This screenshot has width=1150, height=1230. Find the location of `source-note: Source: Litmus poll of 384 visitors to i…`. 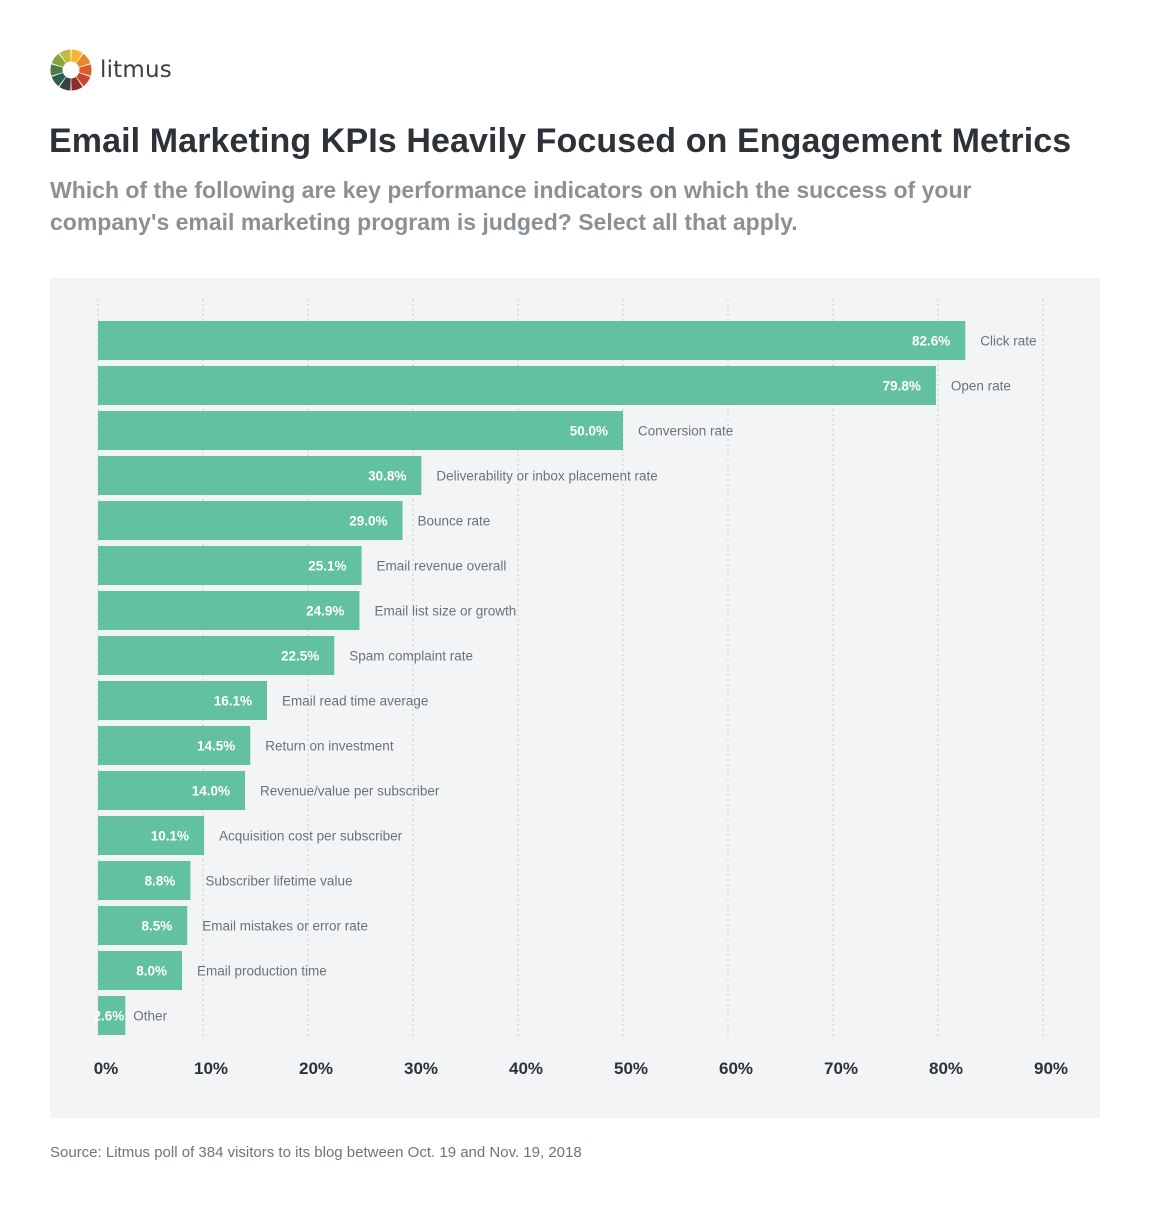

source-note: Source: Litmus poll of 384 visitors to i… is located at coordinates (316, 1152).